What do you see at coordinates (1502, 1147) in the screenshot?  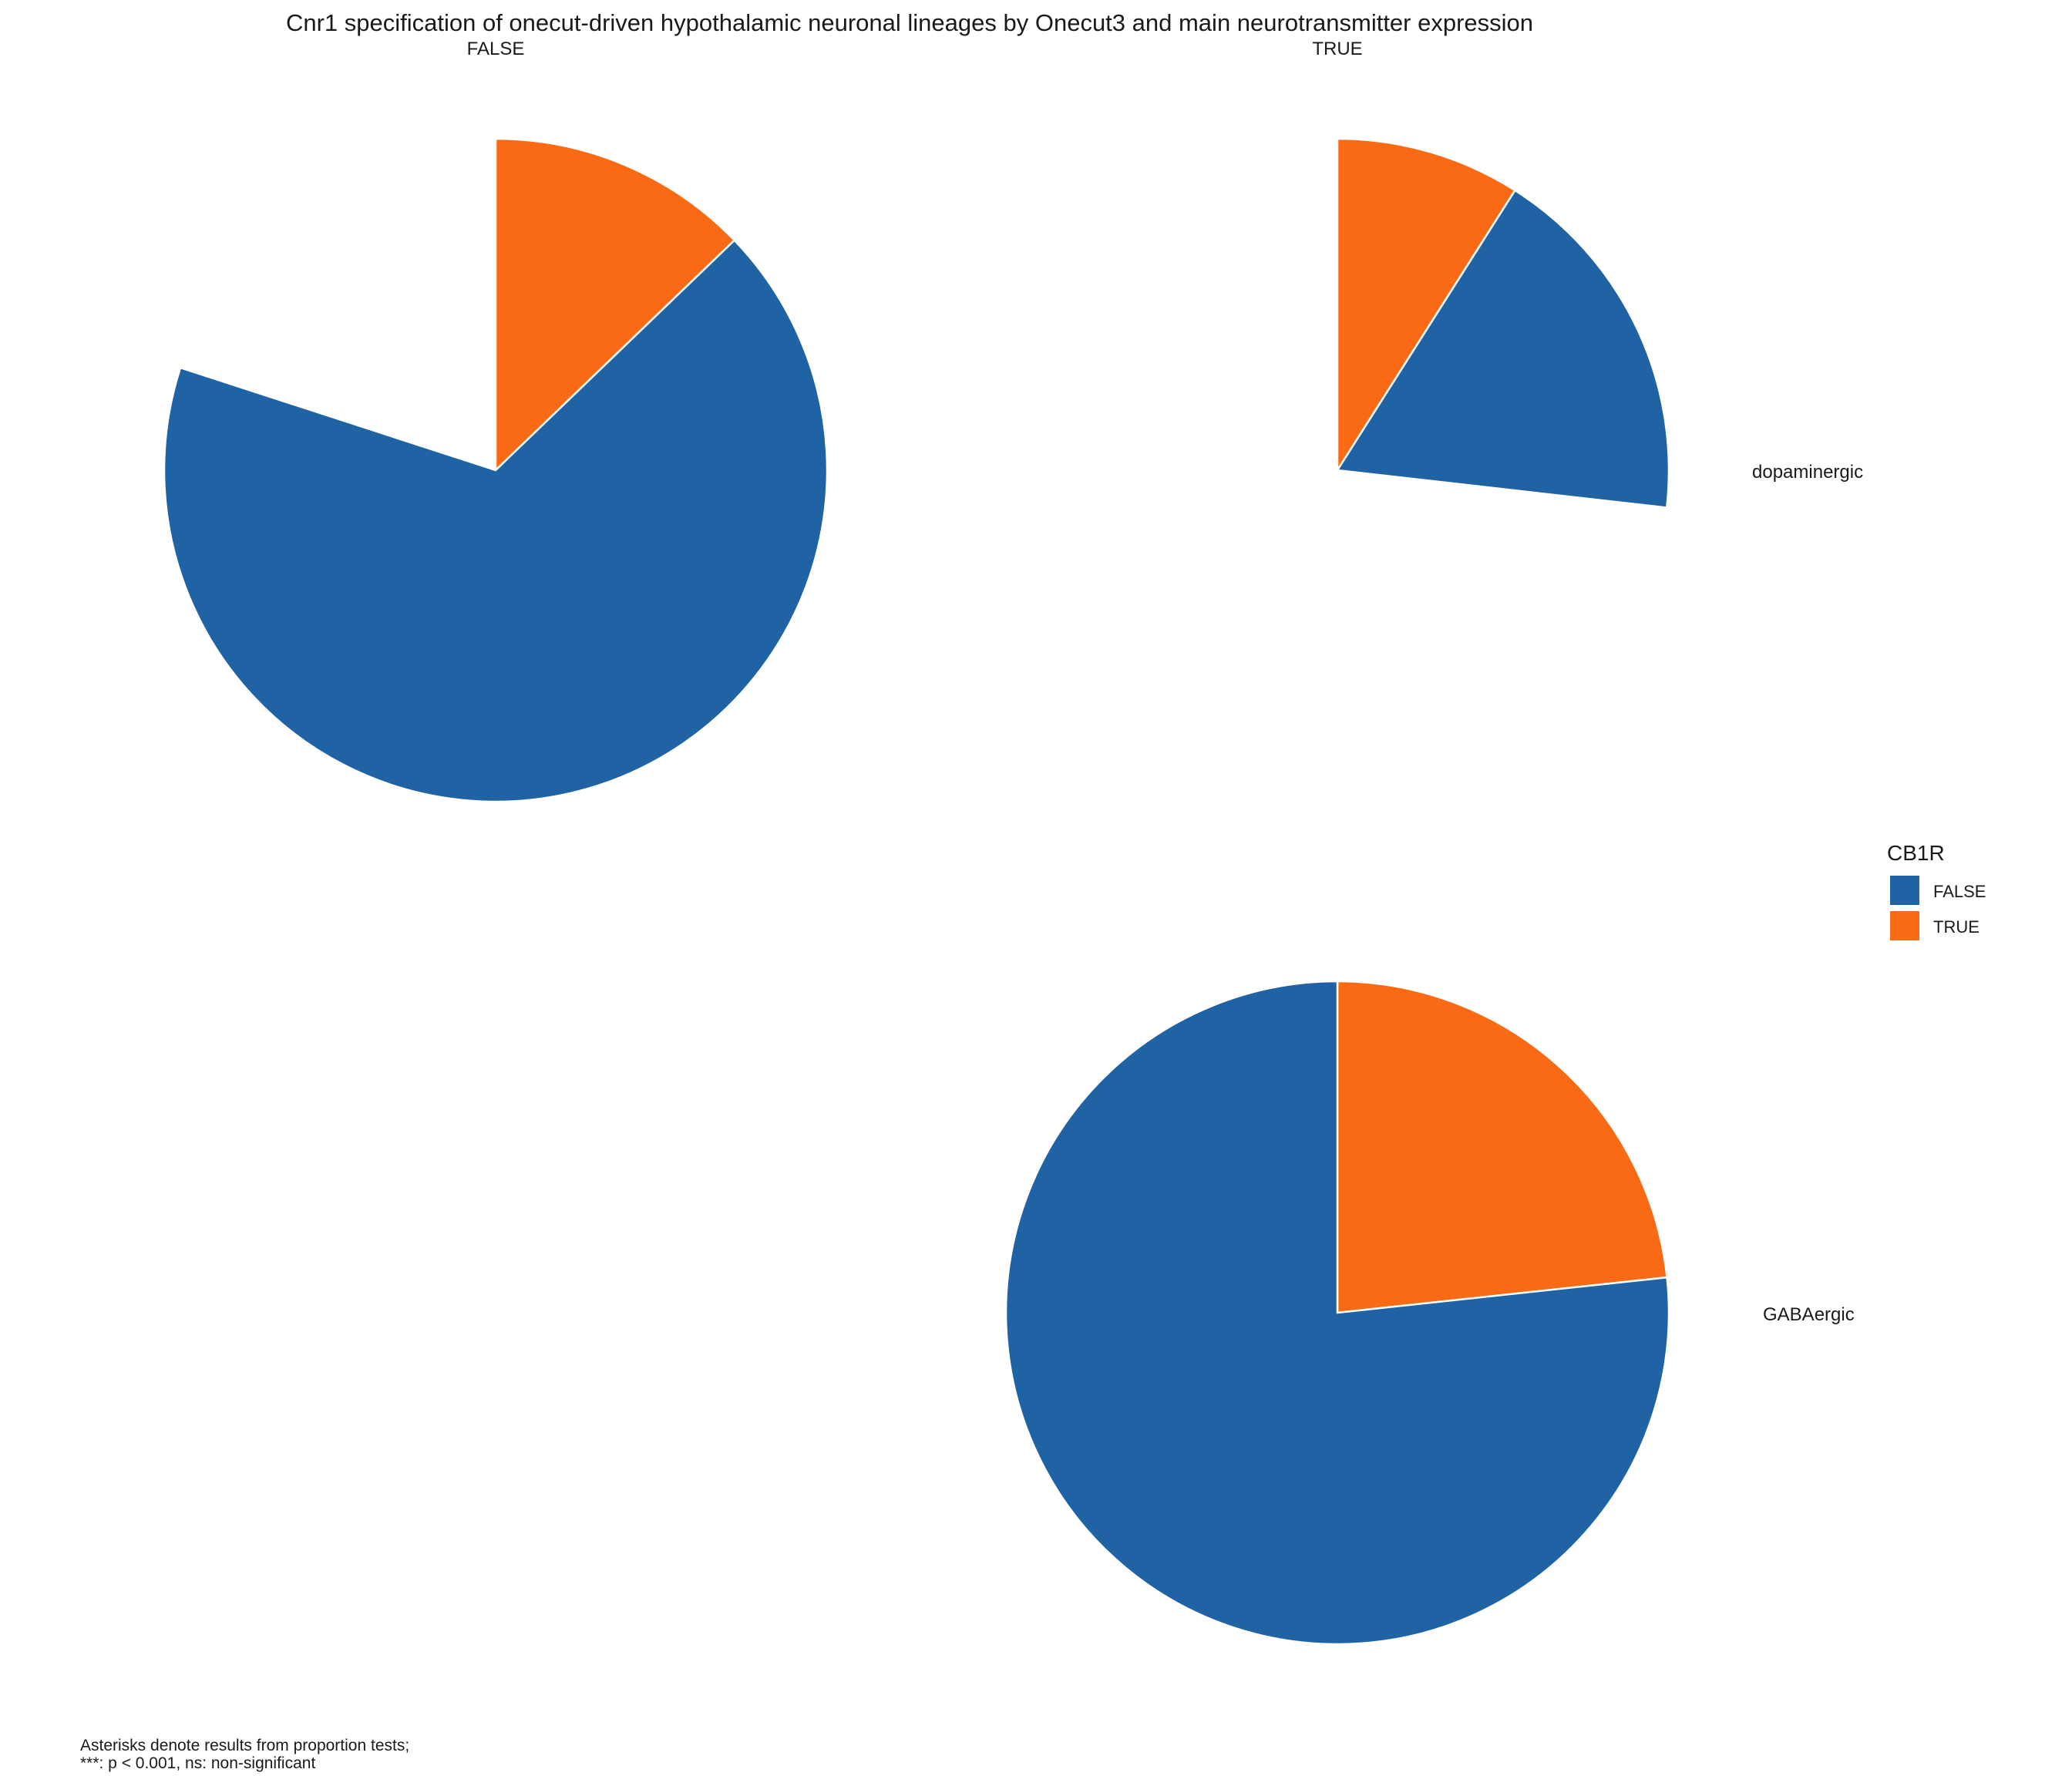 I see `pie-slice-true-gabaergic-true` at bounding box center [1502, 1147].